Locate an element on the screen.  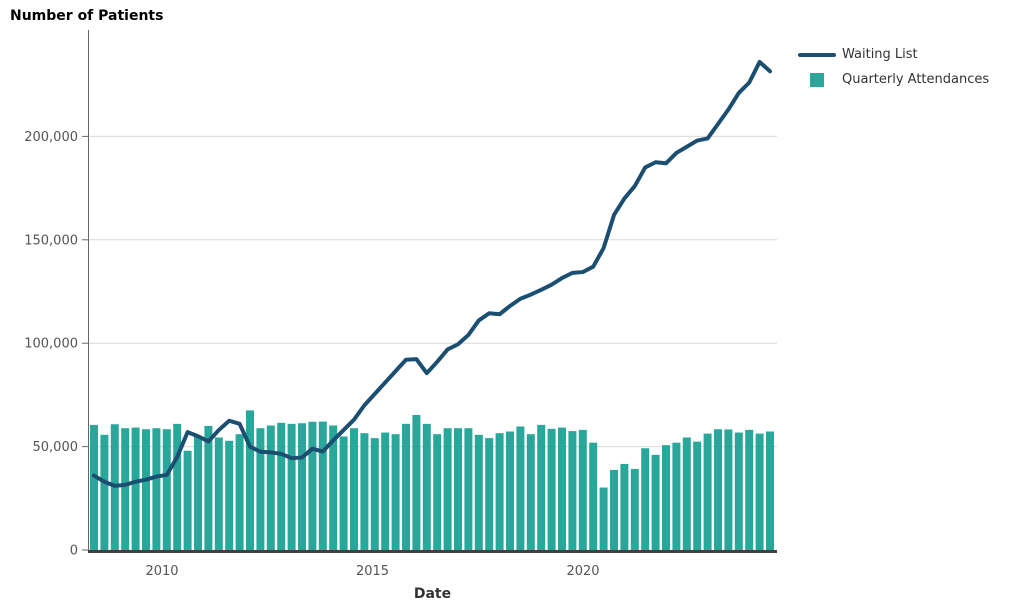
legend: Waiting List Quarterly Attendances is located at coordinates (893, 71).